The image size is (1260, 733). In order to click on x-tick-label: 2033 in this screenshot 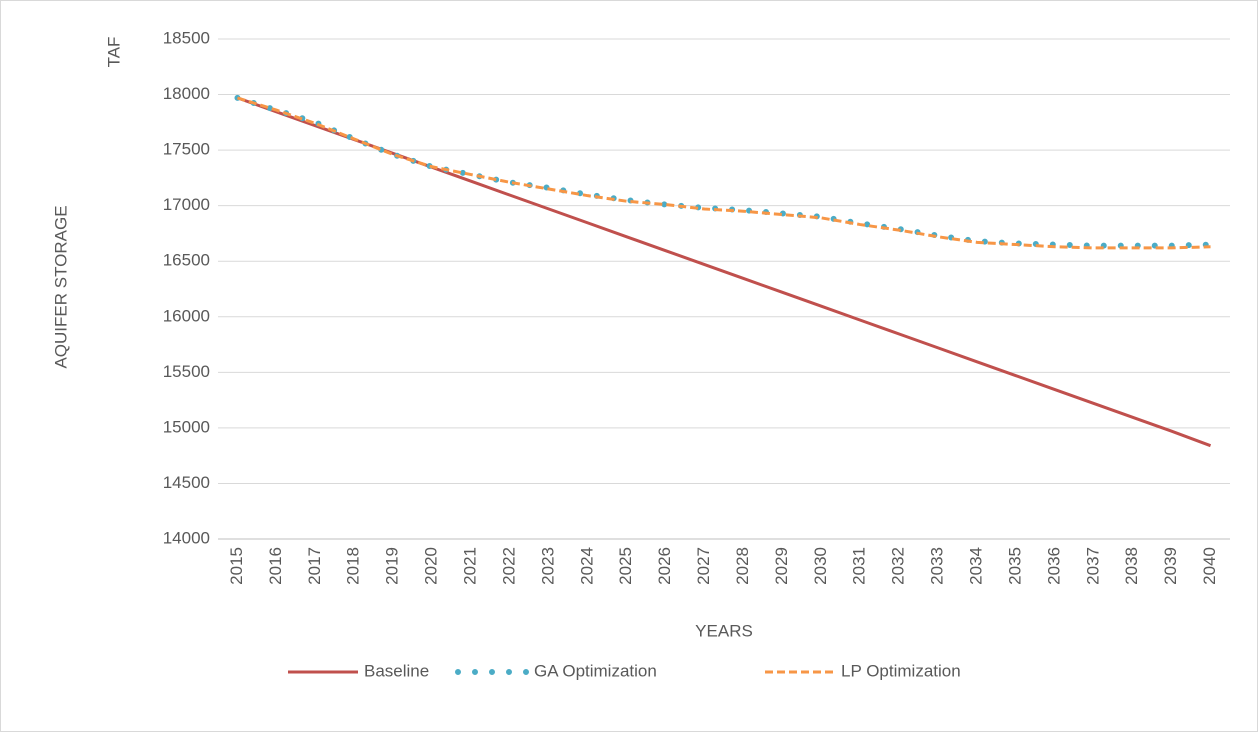, I will do `click(937, 566)`.